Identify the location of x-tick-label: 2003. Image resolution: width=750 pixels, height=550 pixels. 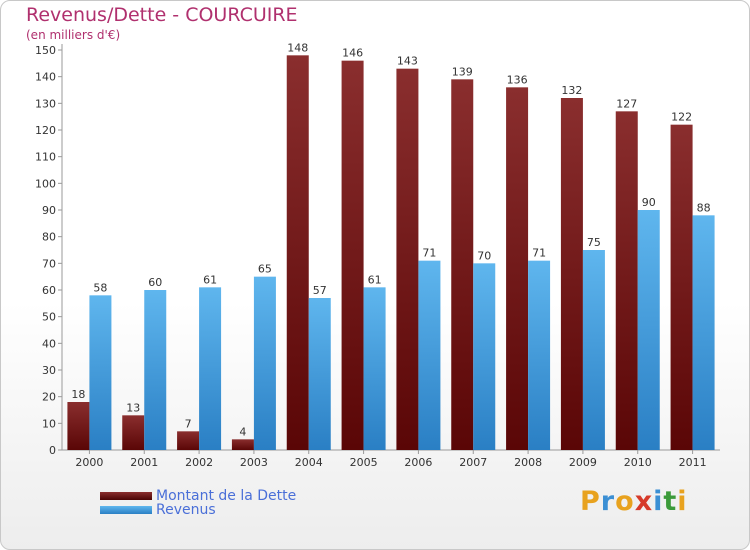
(254, 462).